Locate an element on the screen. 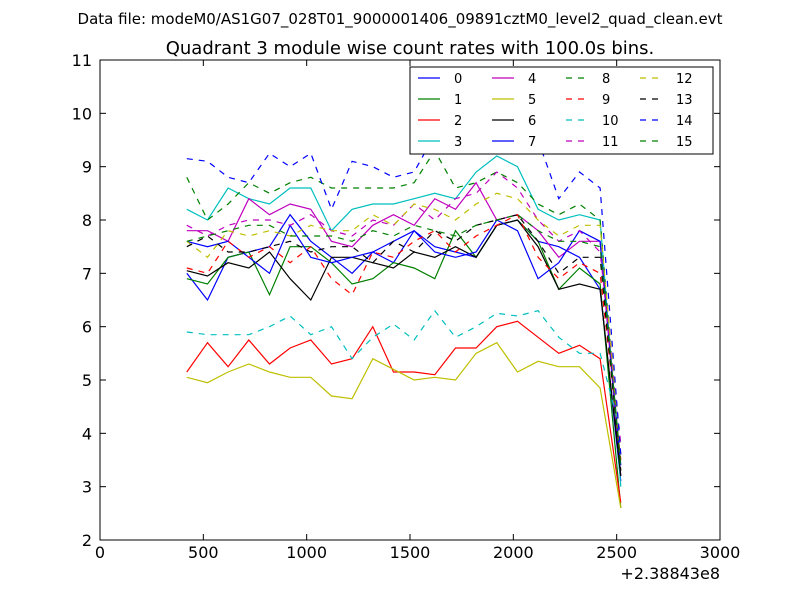  legend-label-4: 4 is located at coordinates (532, 79).